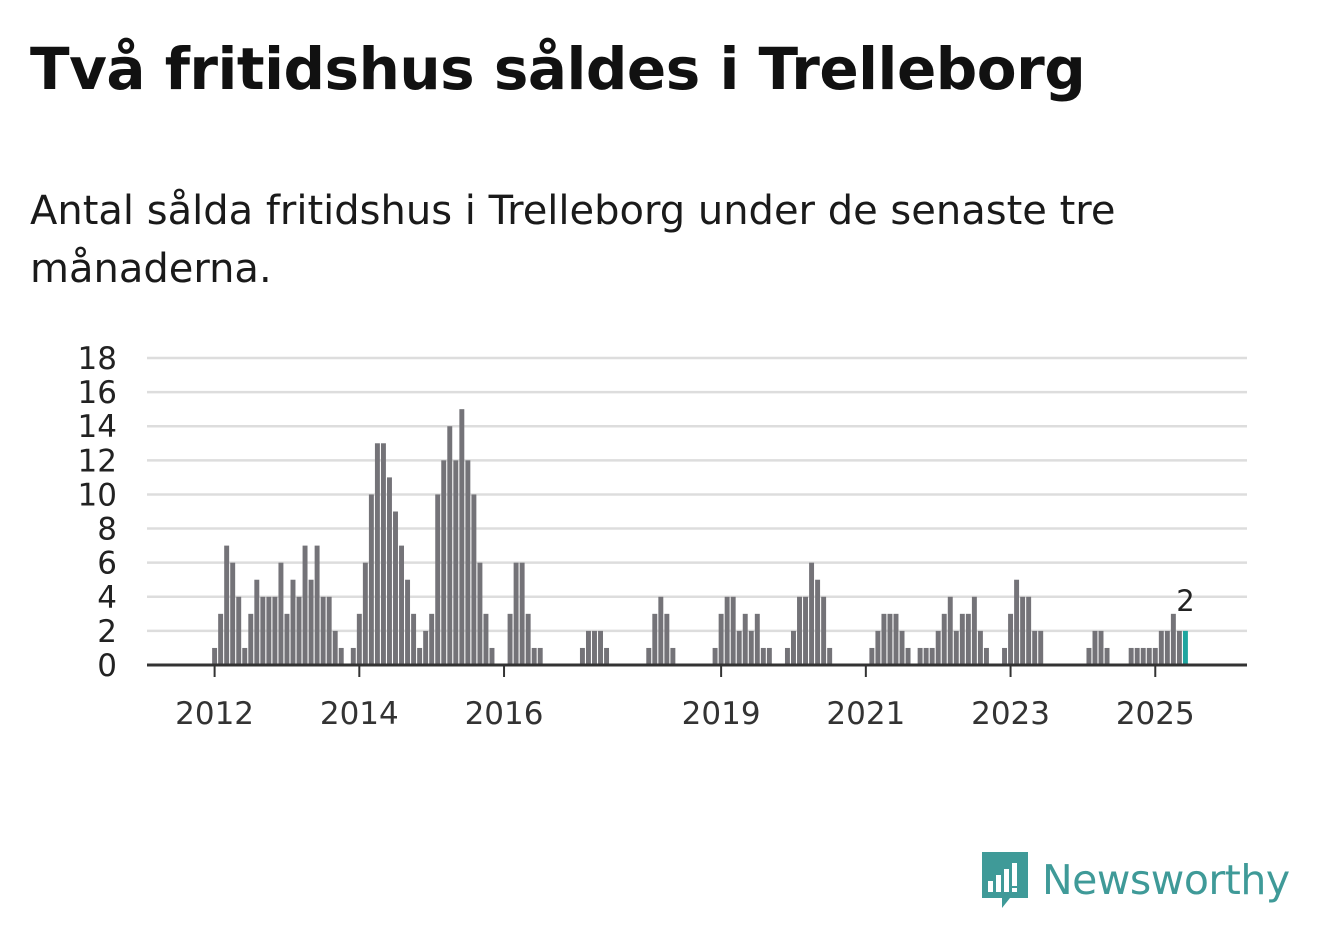  I want to click on y-tick-label: 0, so click(107, 666).